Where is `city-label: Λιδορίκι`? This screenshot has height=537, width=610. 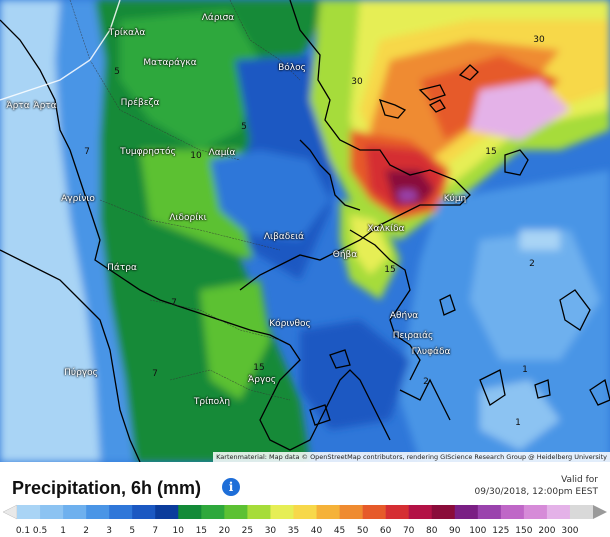
city-label: Λιδορίκι is located at coordinates (188, 218).